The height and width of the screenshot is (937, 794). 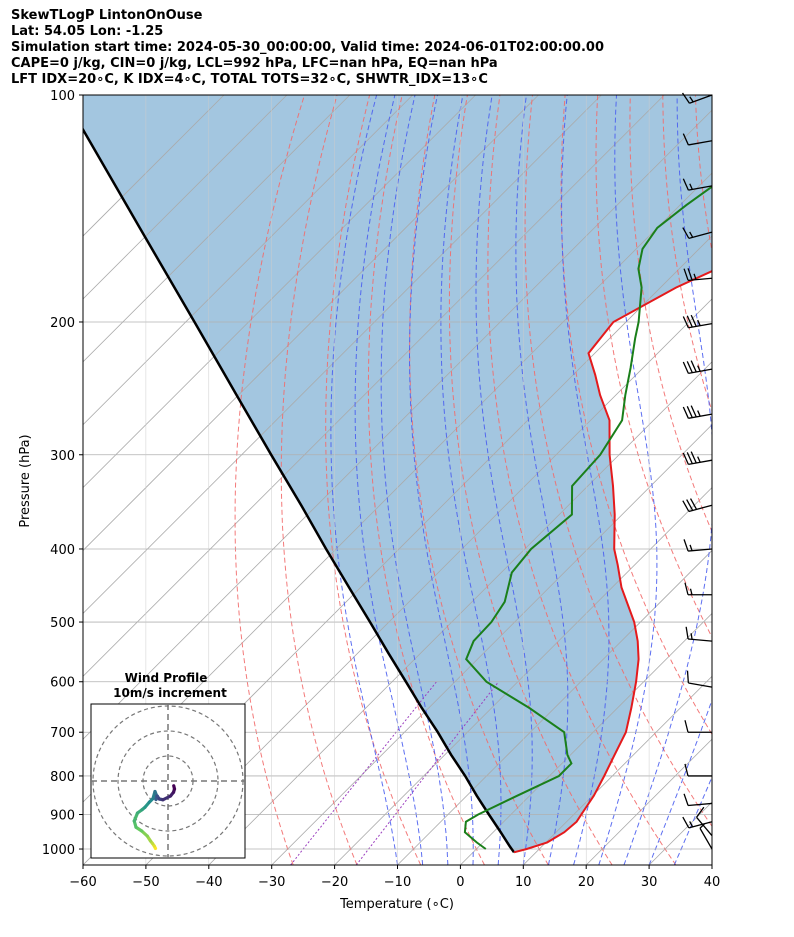 I want to click on x-tick-label: 30, so click(x=649, y=882).